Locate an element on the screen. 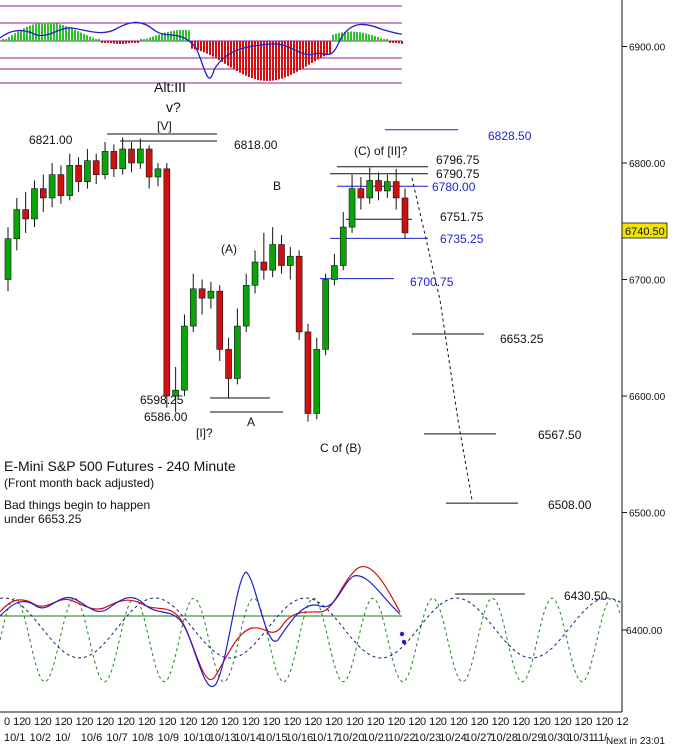  level-label-6430: 6430.50 is located at coordinates (586, 596).